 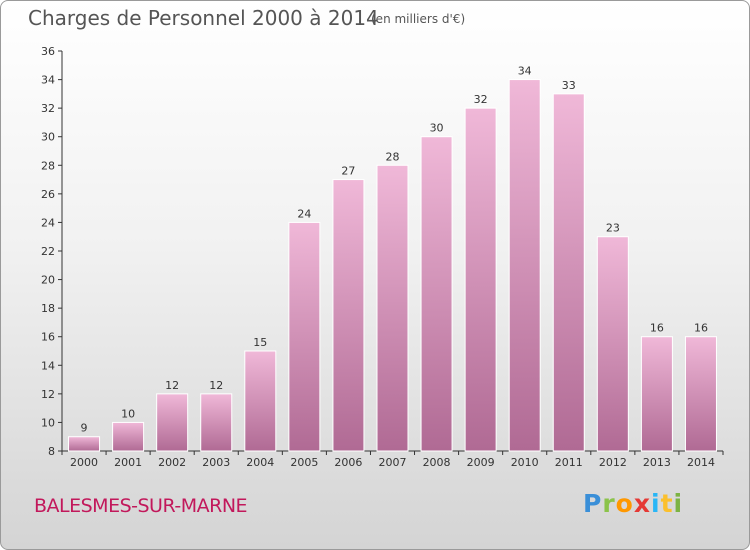 What do you see at coordinates (393, 156) in the screenshot?
I see `data-label: 28` at bounding box center [393, 156].